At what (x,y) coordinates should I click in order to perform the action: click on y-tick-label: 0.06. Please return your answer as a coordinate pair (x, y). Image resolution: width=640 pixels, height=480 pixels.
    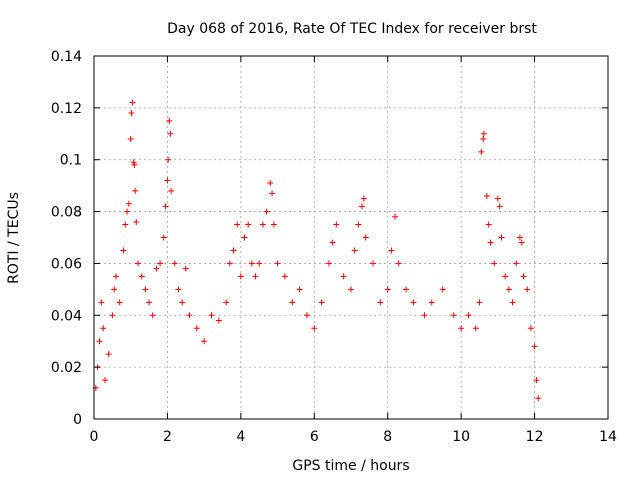
    Looking at the image, I should click on (66, 264).